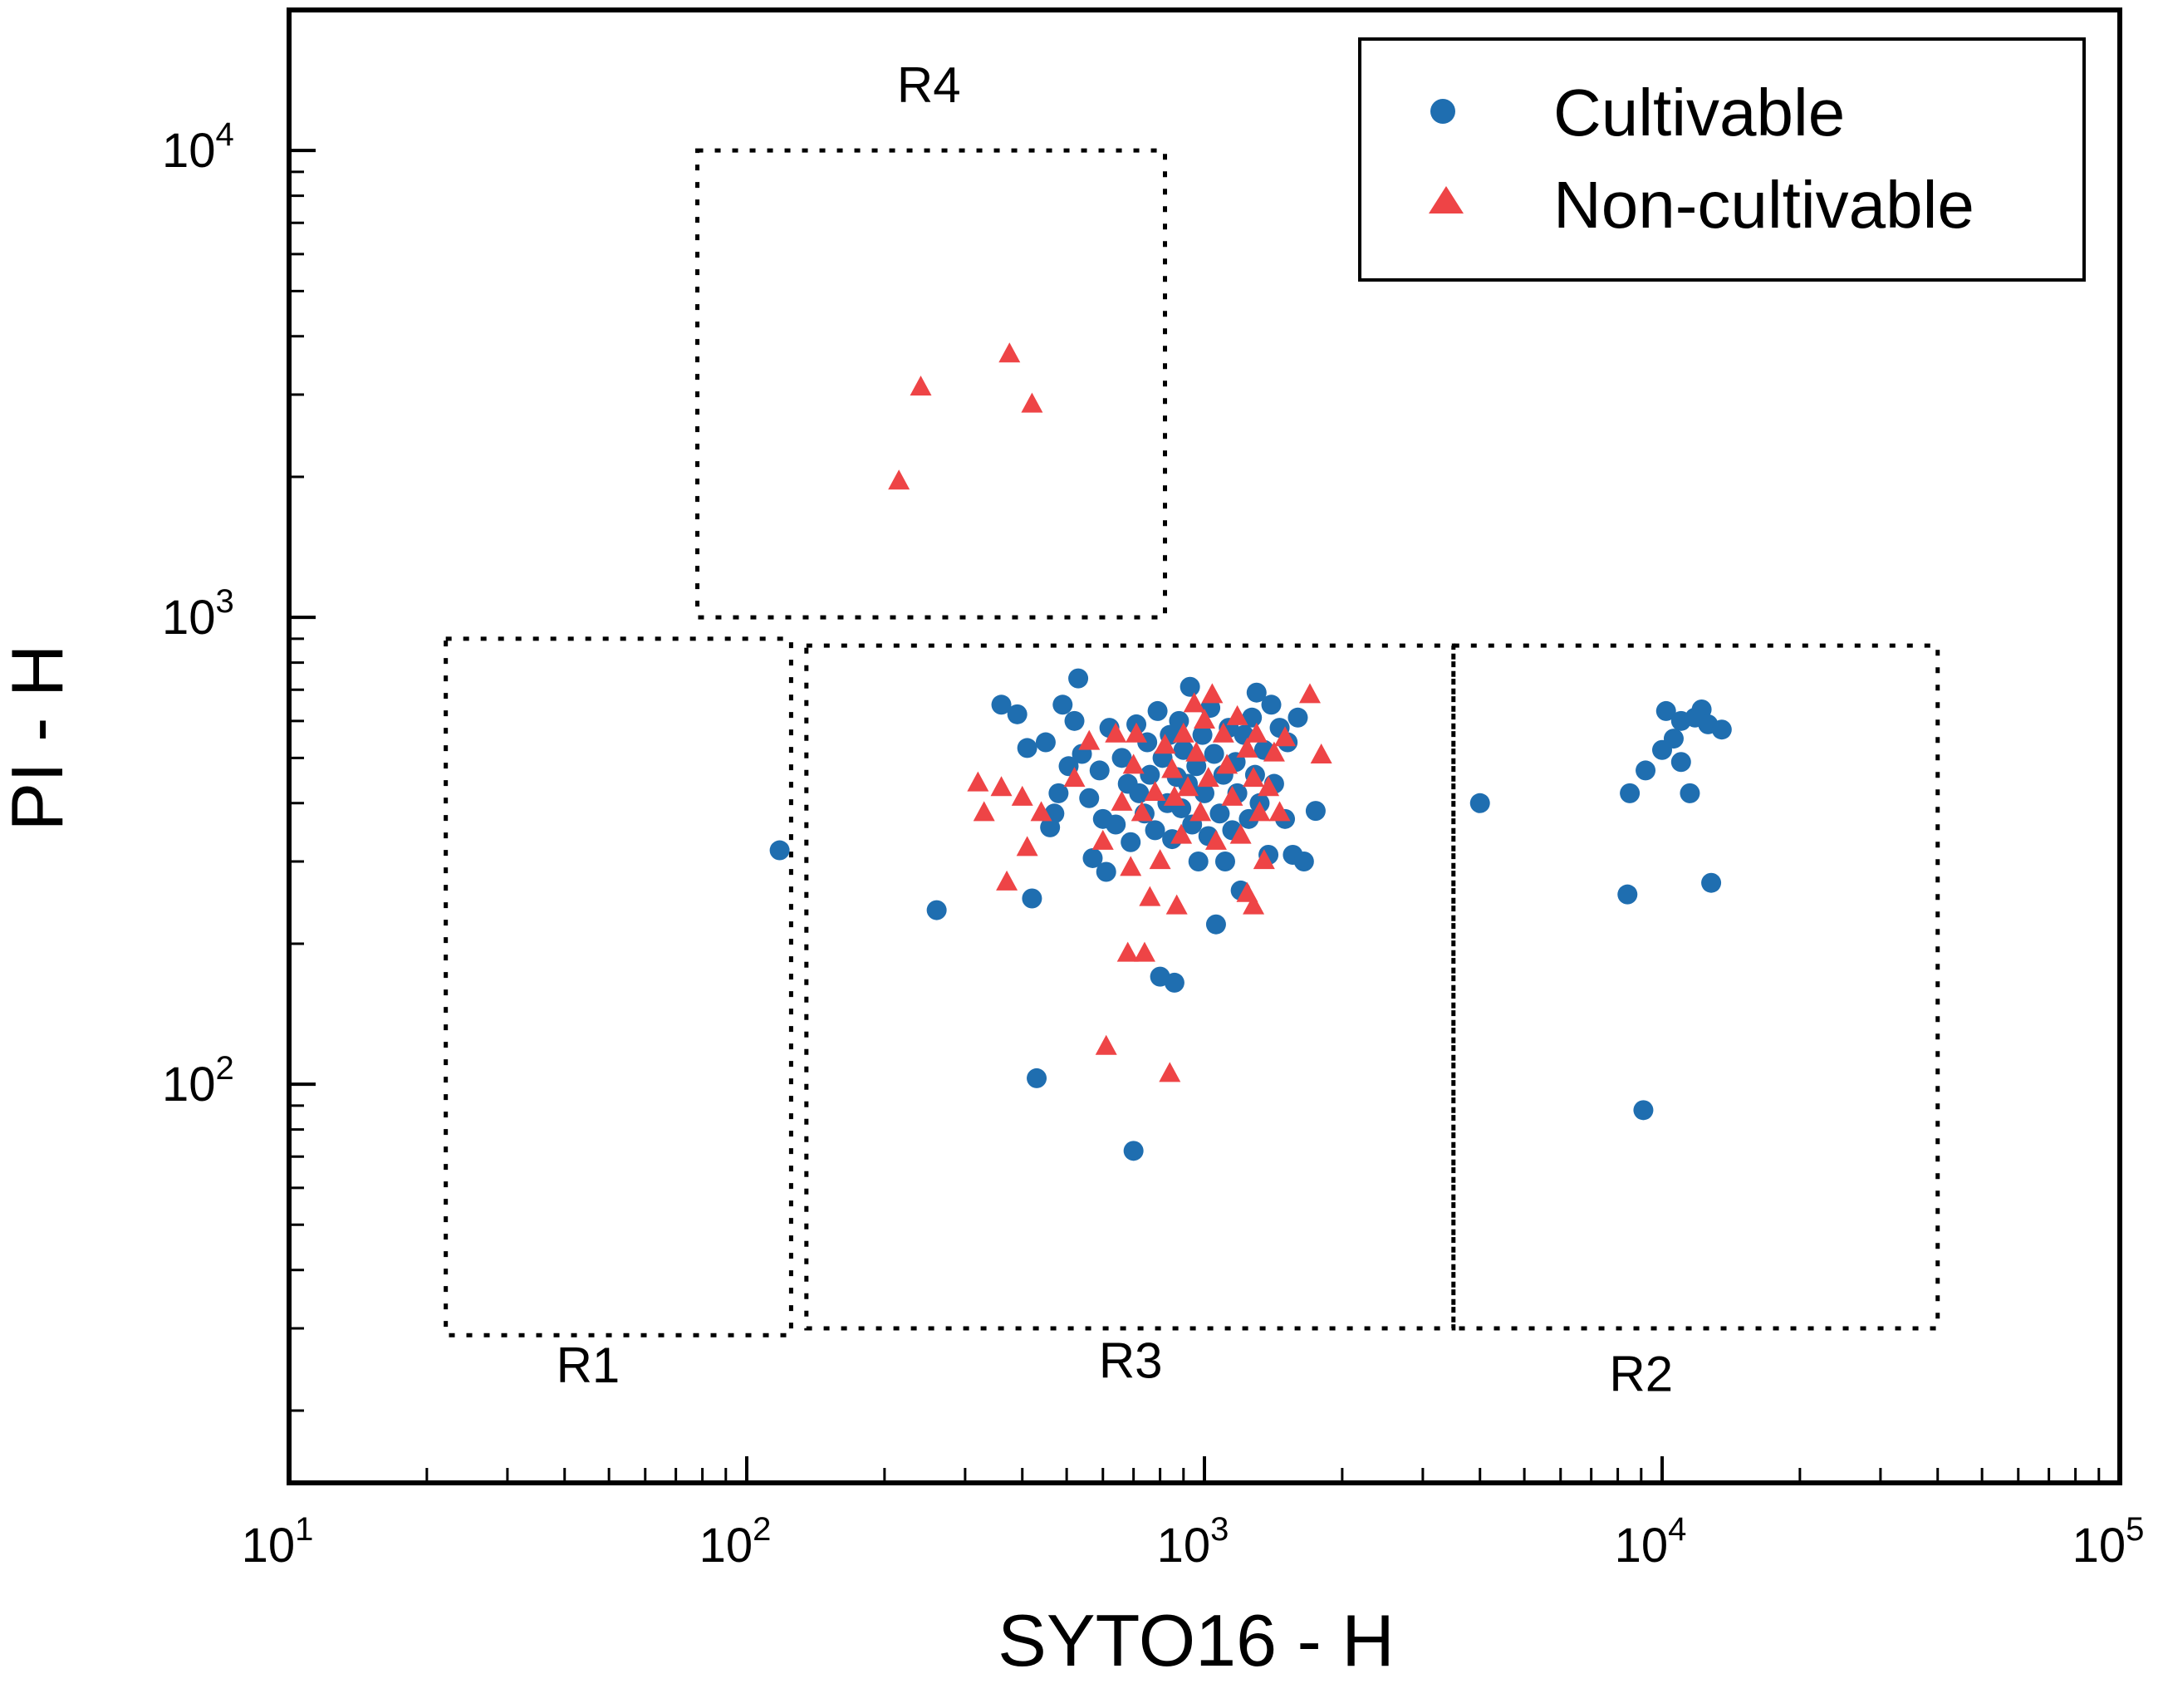  I want to click on region-r1-label: R1, so click(588, 1365).